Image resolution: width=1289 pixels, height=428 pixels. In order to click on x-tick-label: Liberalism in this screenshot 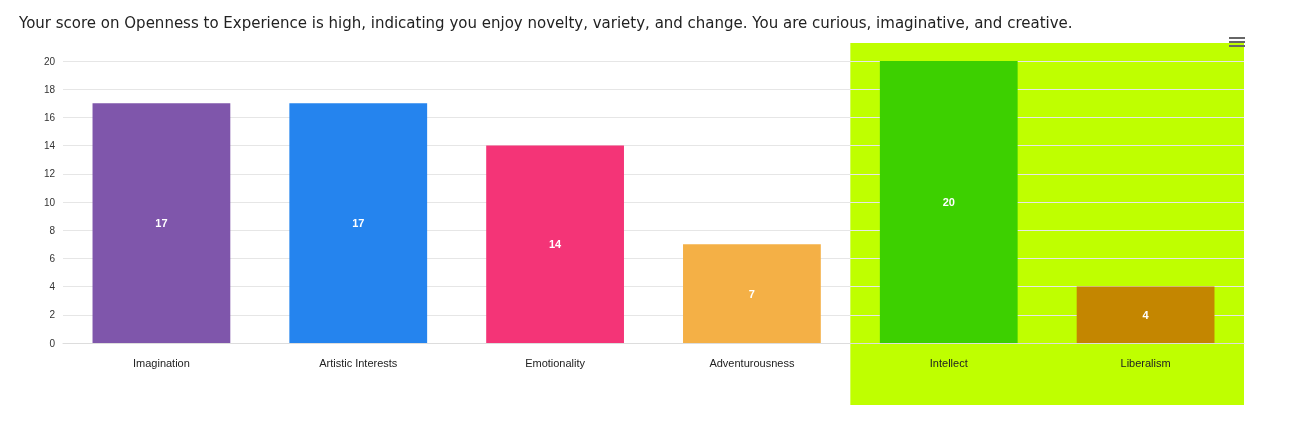, I will do `click(1145, 362)`.